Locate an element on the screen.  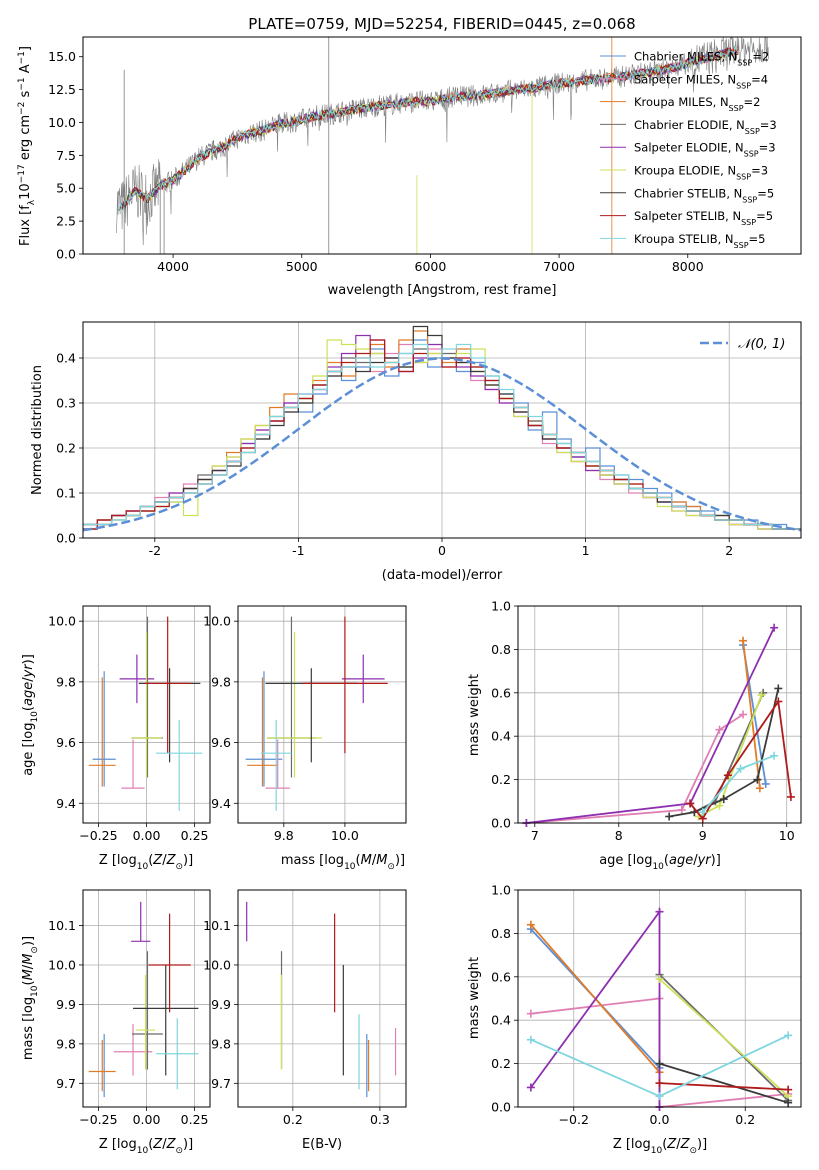
label-part: =5 is located at coordinates (764, 216).